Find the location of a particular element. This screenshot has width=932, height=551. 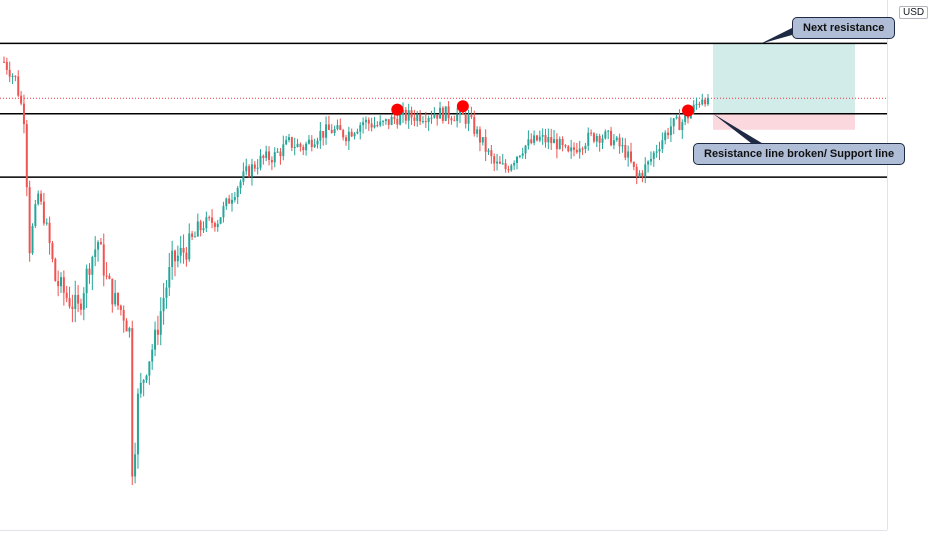

callout-pointer is located at coordinates (776, 36).